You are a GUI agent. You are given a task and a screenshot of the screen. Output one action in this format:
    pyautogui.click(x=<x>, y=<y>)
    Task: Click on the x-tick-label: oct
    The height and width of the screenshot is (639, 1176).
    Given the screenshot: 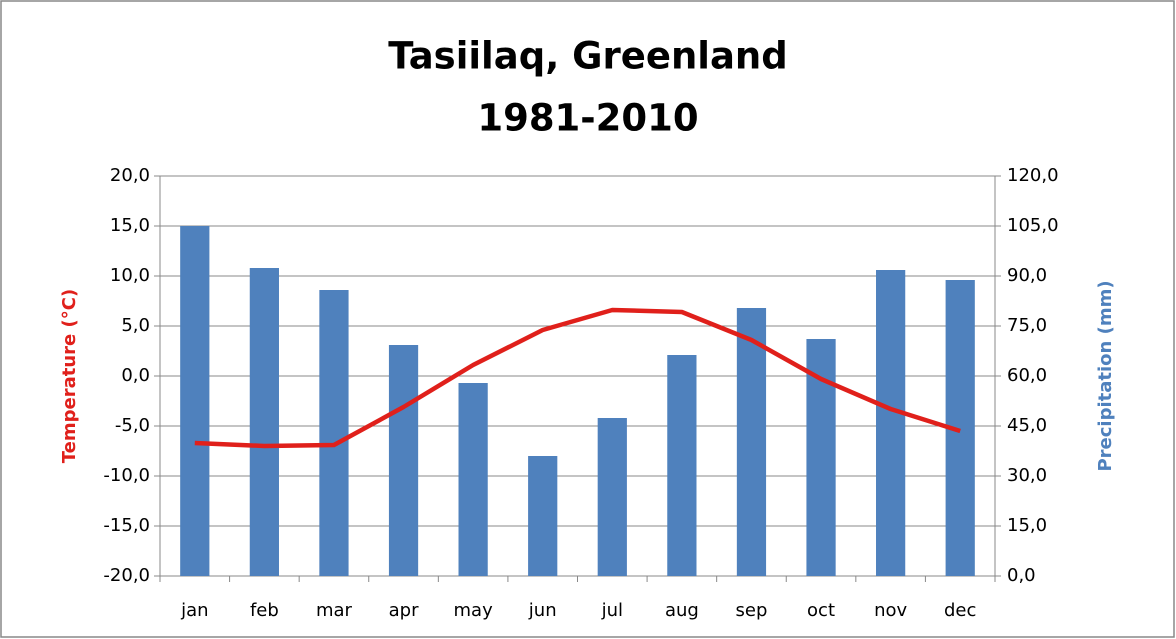 What is the action you would take?
    pyautogui.click(x=821, y=610)
    